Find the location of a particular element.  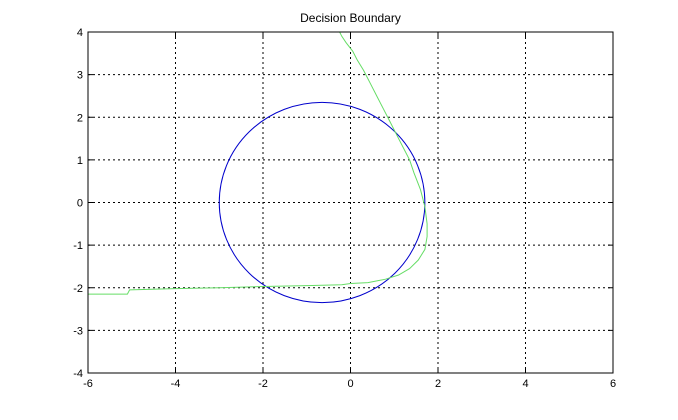

y-tick-label: -4 is located at coordinates (78, 374).